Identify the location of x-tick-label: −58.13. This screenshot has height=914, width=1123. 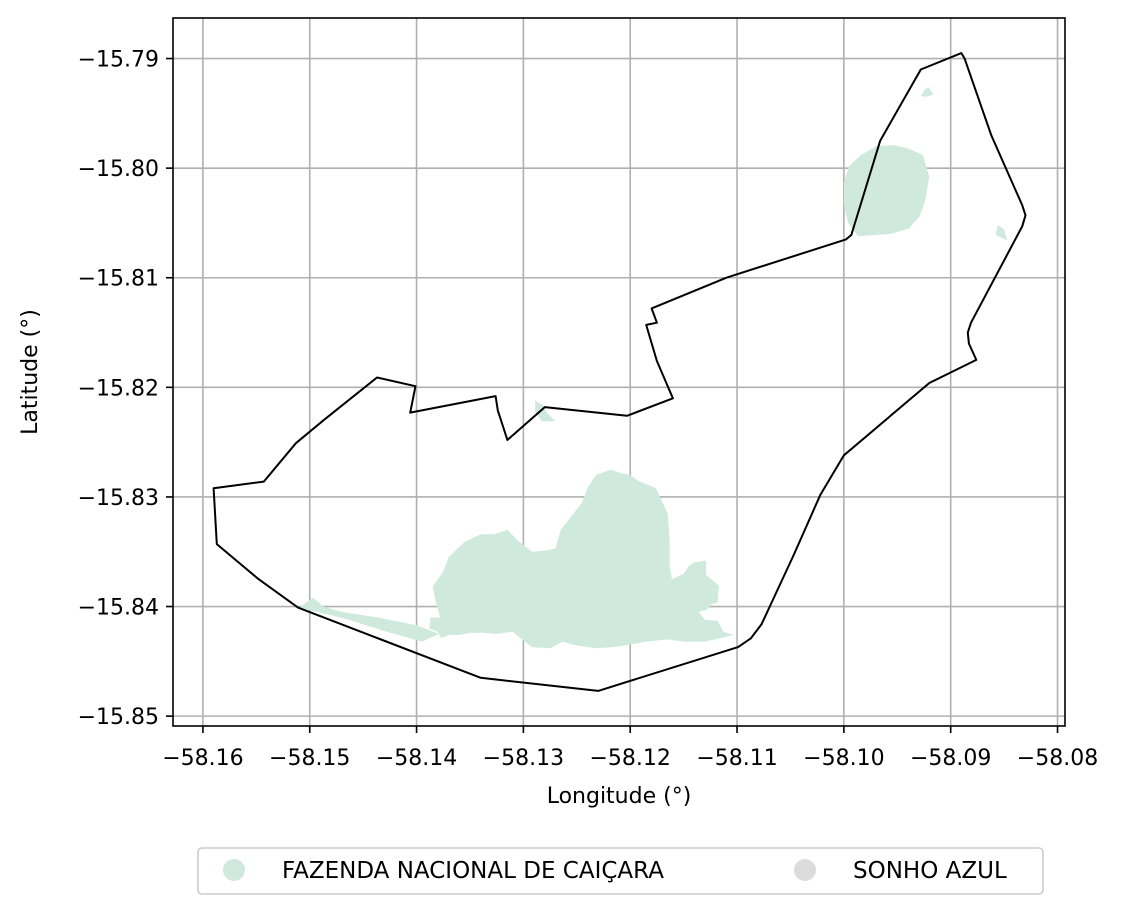
(523, 758).